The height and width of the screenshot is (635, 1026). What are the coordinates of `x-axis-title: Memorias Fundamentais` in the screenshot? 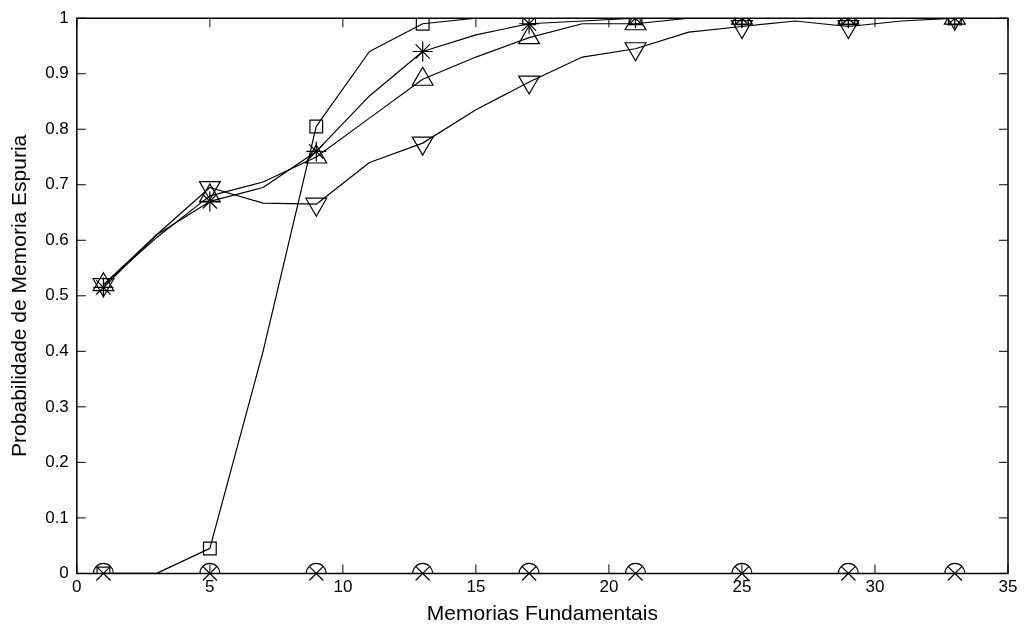 It's located at (542, 613).